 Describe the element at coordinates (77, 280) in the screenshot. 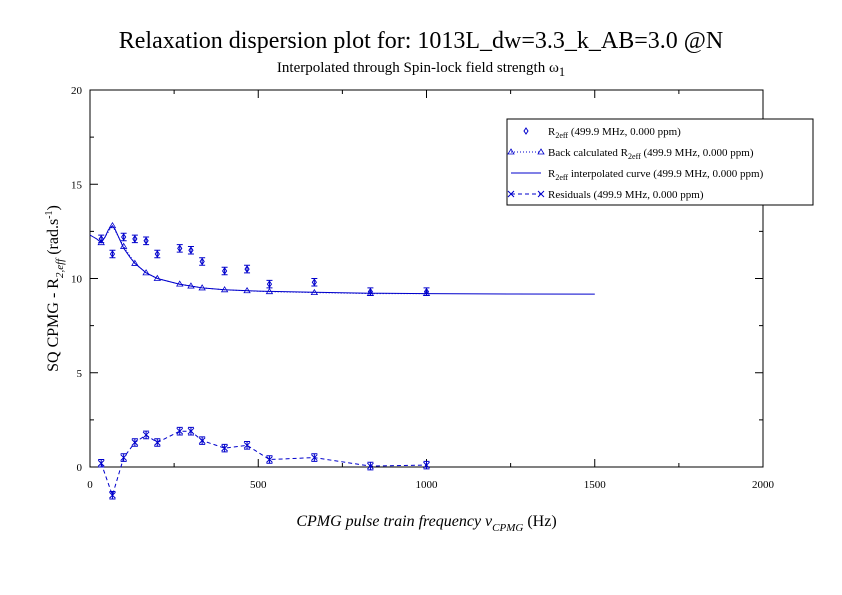

I see `y-tick-label: 10` at that location.